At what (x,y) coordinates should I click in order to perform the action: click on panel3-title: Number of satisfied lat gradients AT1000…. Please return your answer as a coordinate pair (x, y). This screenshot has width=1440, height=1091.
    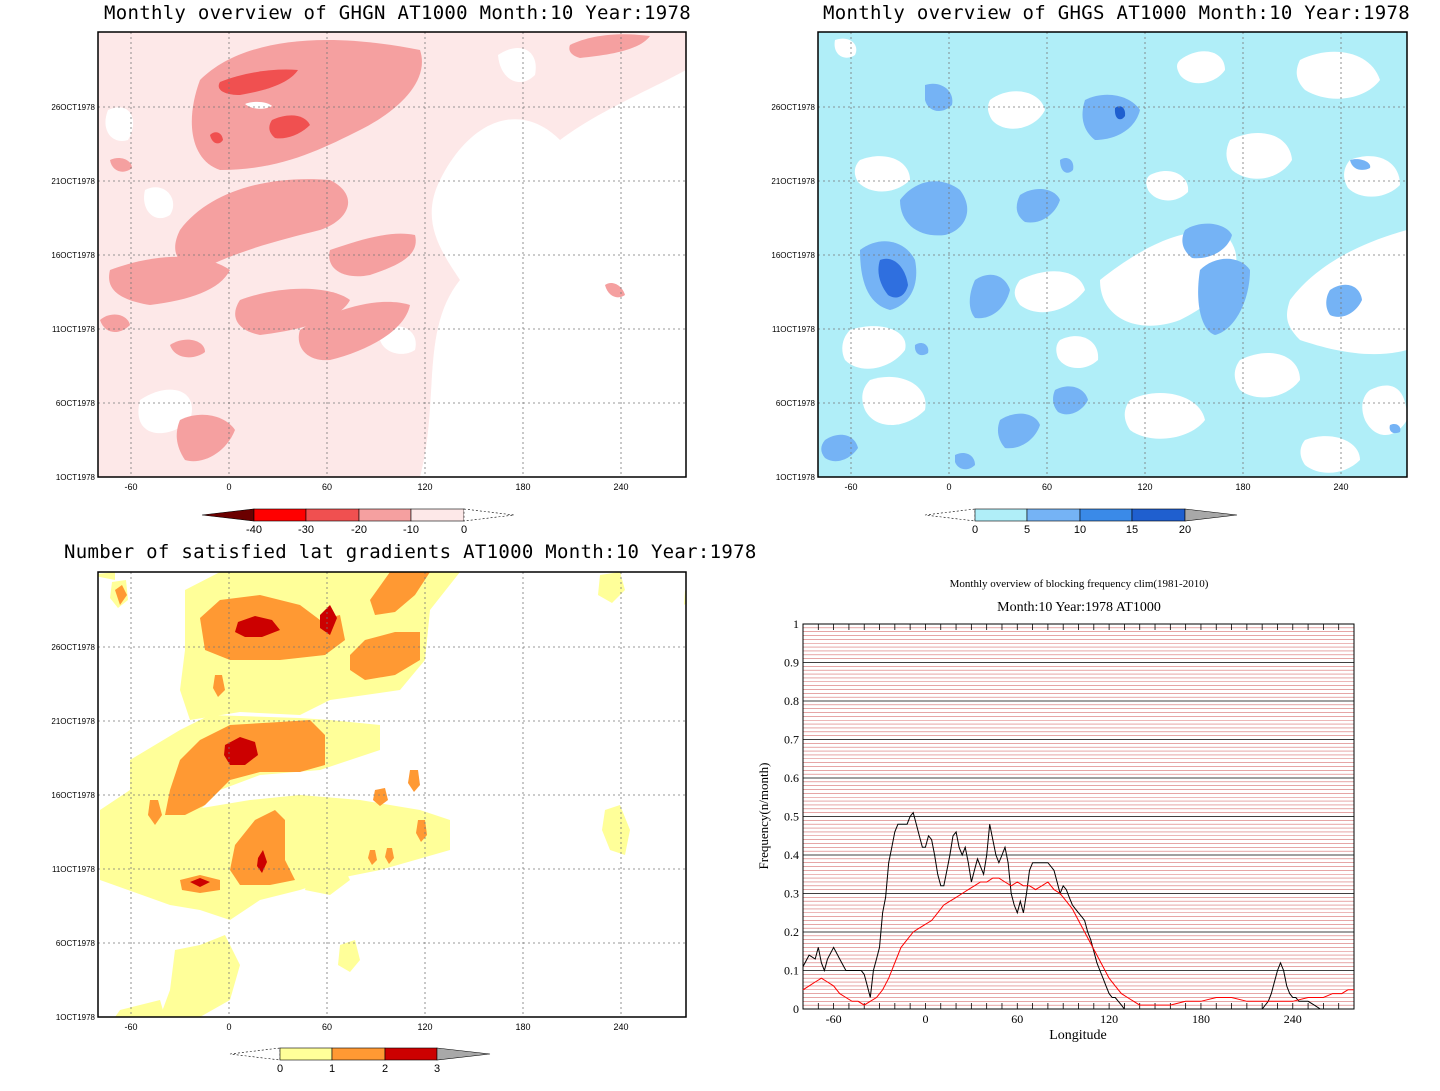
    Looking at the image, I should click on (410, 552).